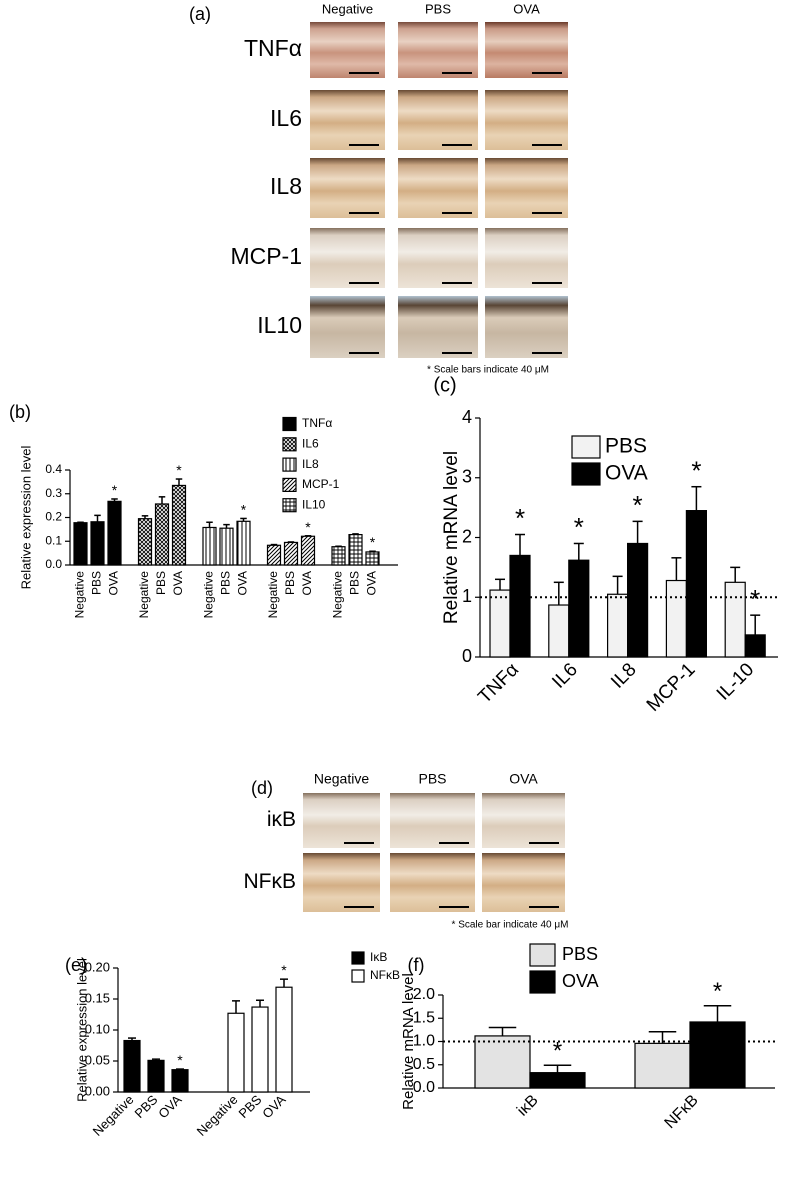 This screenshot has width=790, height=1188. I want to click on x-tick-label: TNFα, so click(498, 683).